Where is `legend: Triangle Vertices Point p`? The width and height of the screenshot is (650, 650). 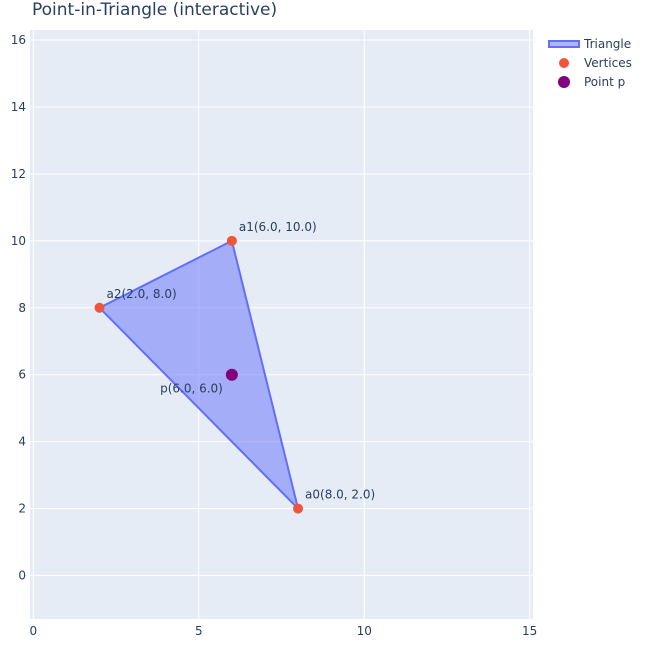
legend: Triangle Vertices Point p is located at coordinates (590, 63).